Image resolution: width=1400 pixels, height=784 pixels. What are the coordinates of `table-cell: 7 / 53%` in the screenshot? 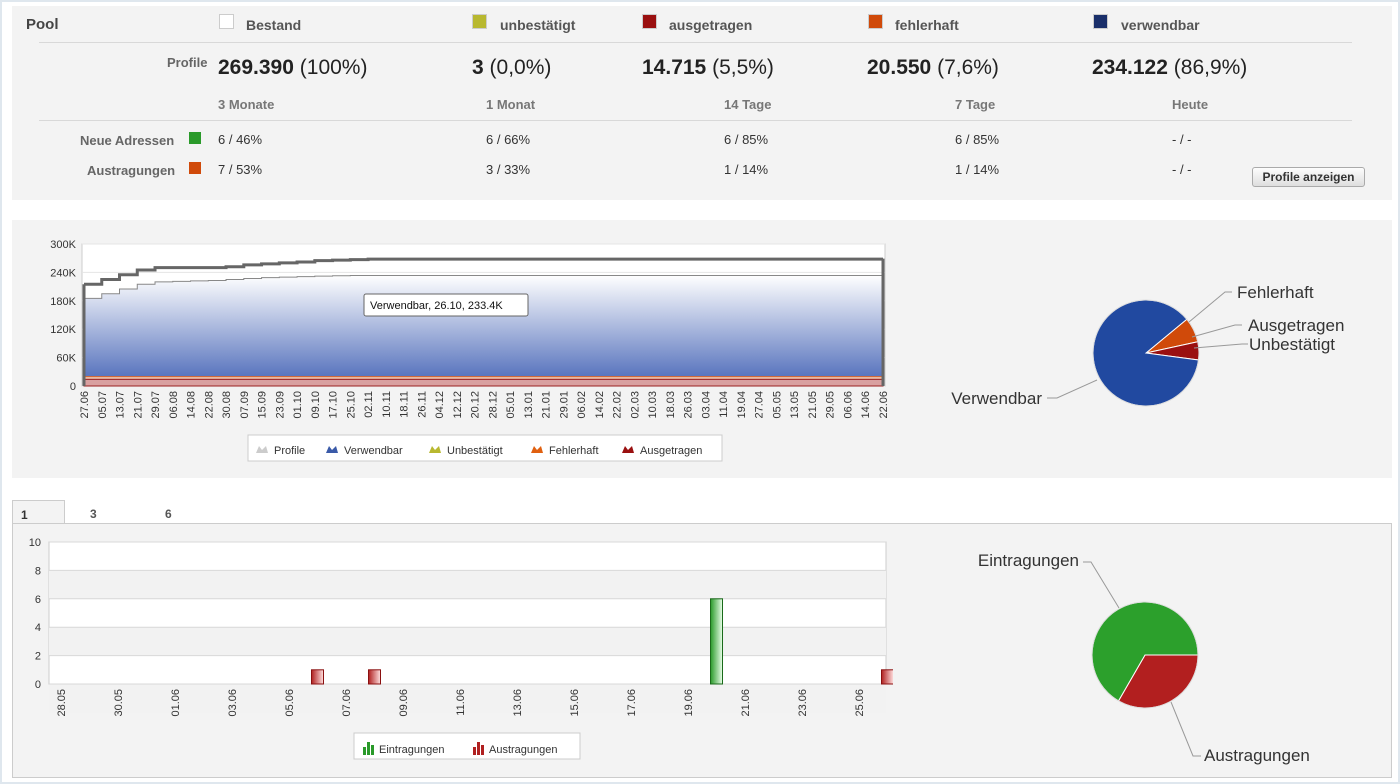 It's located at (240, 169).